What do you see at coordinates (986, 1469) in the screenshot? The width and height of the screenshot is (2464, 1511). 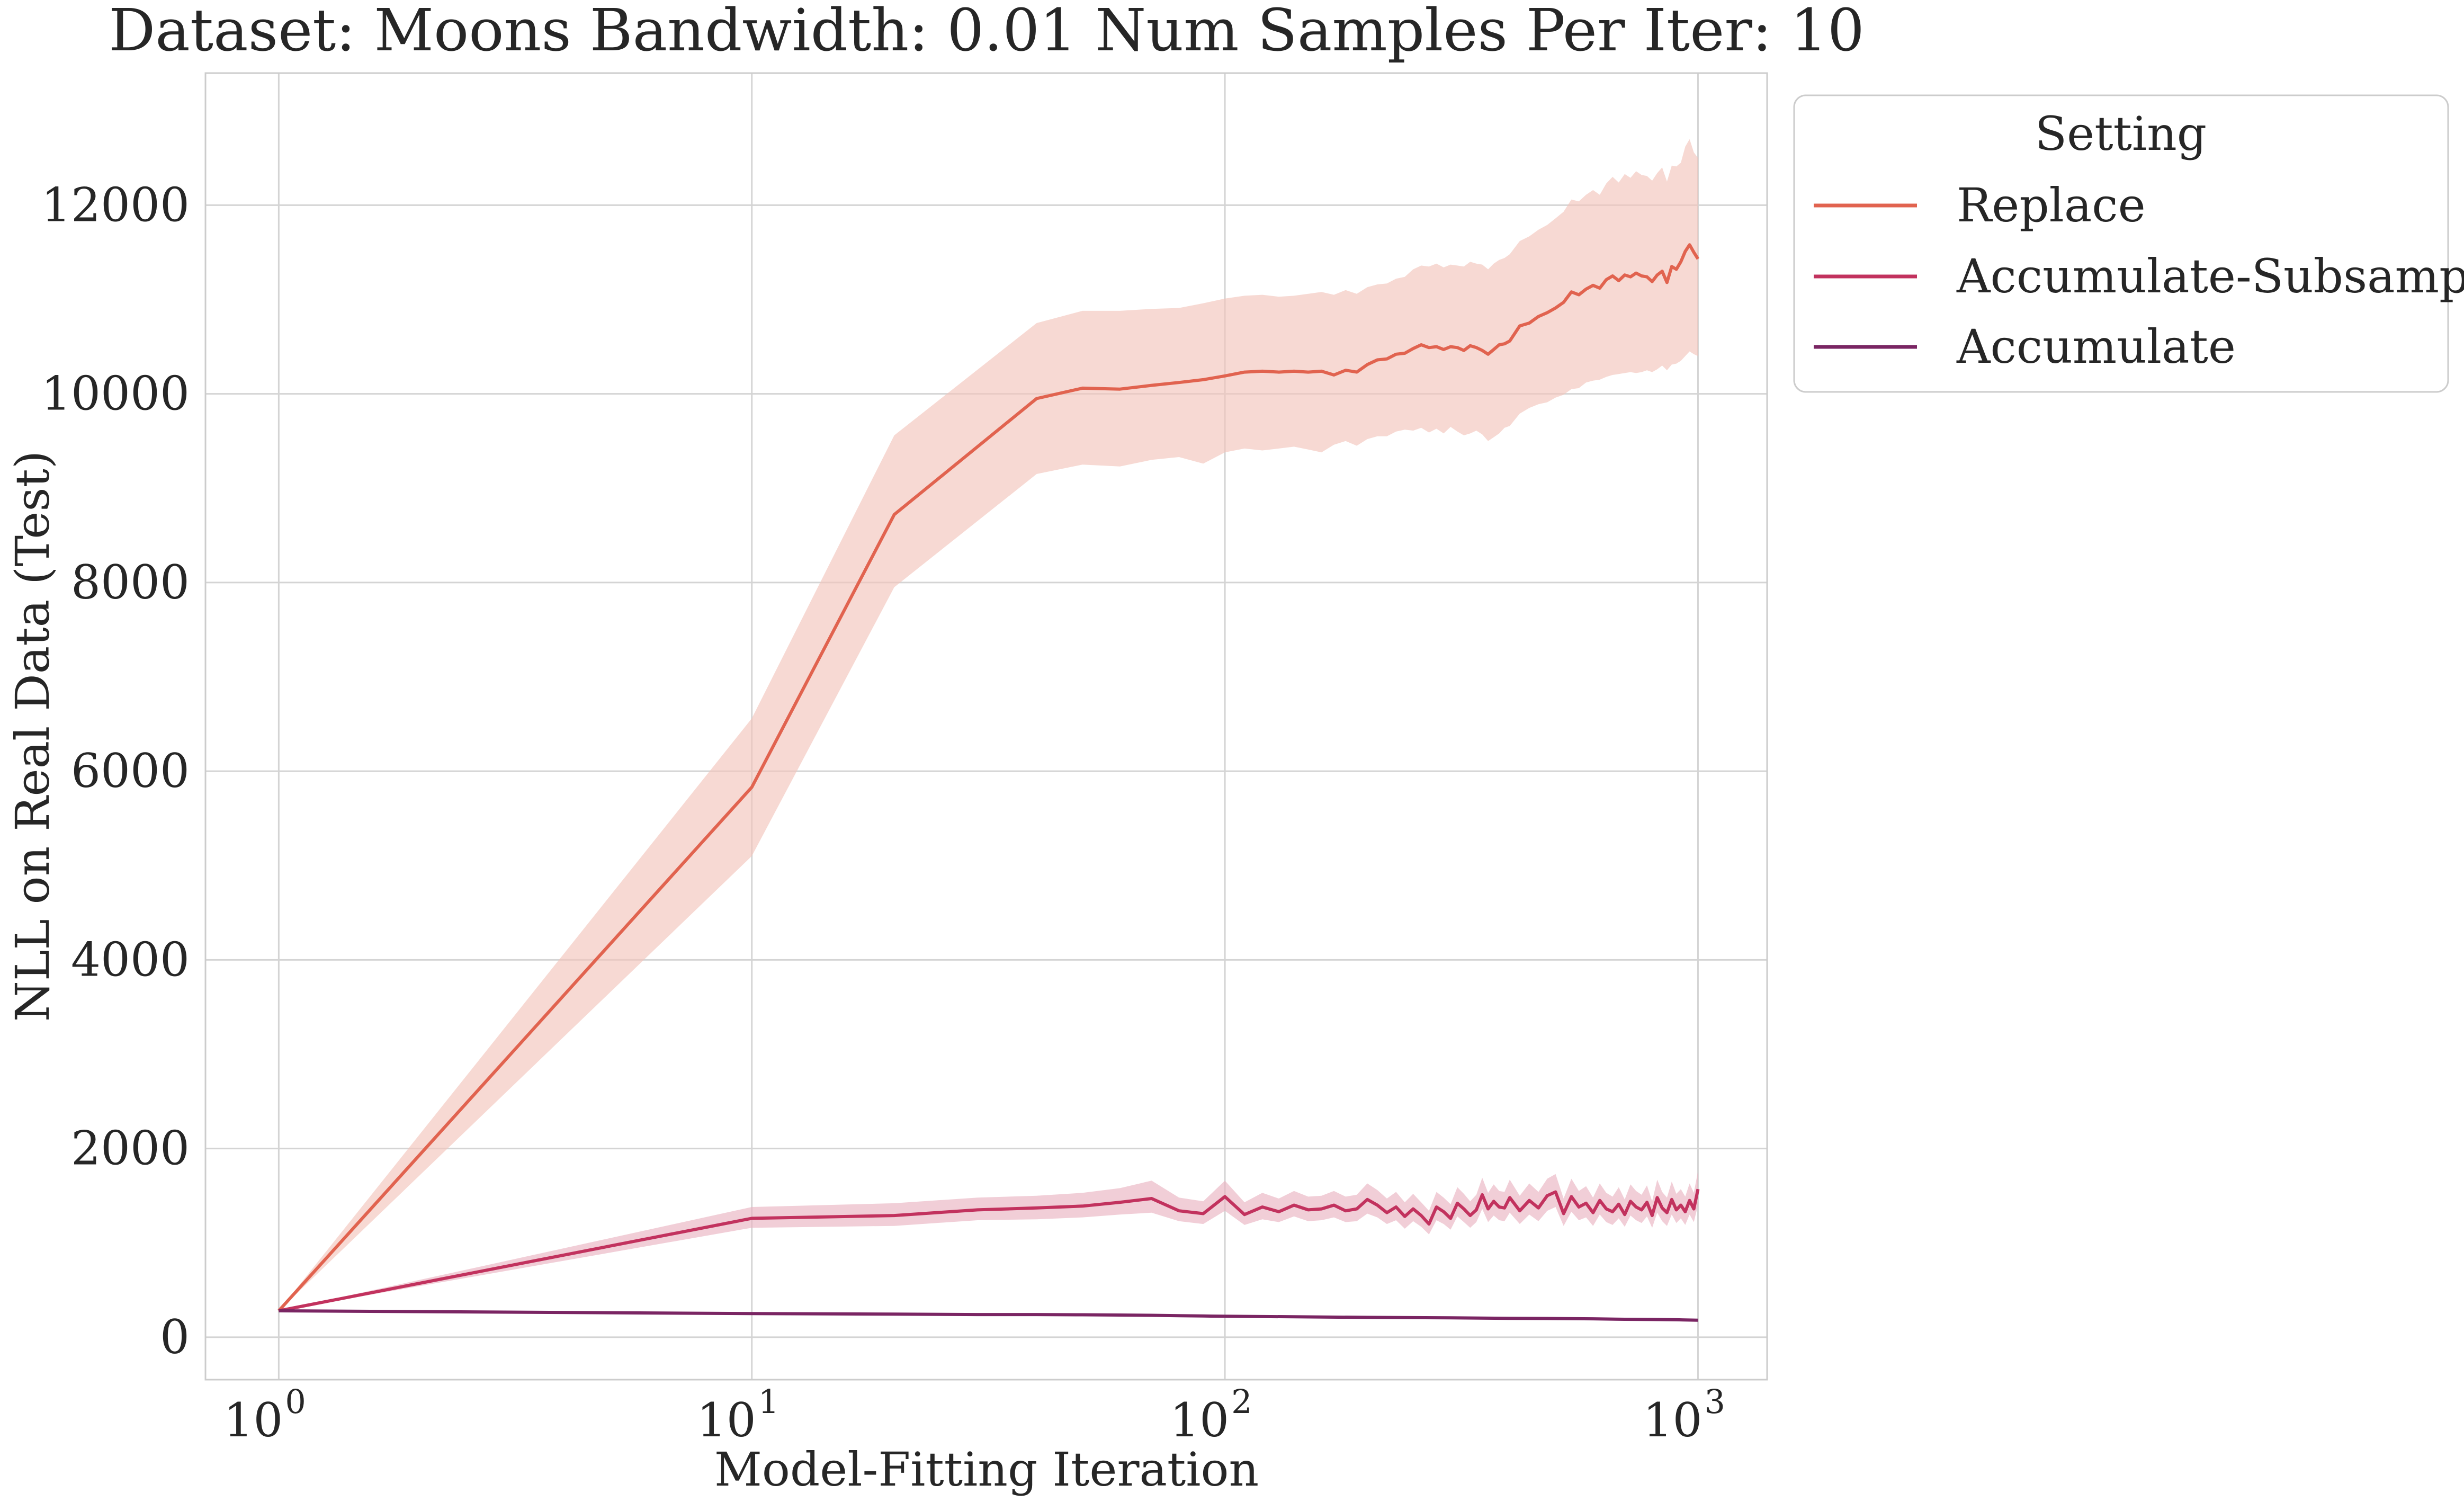 I see `x-axis-label: Model-Fitting Iteration` at bounding box center [986, 1469].